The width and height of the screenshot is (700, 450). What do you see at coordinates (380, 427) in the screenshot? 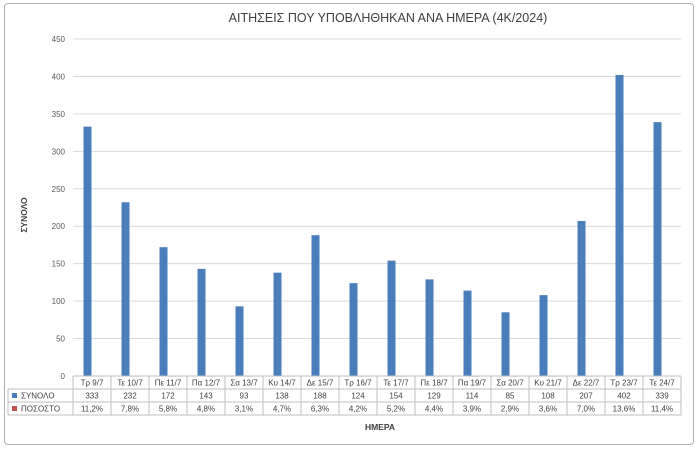
I see `x-axis-label: ΗΜΕΡΑ` at bounding box center [380, 427].